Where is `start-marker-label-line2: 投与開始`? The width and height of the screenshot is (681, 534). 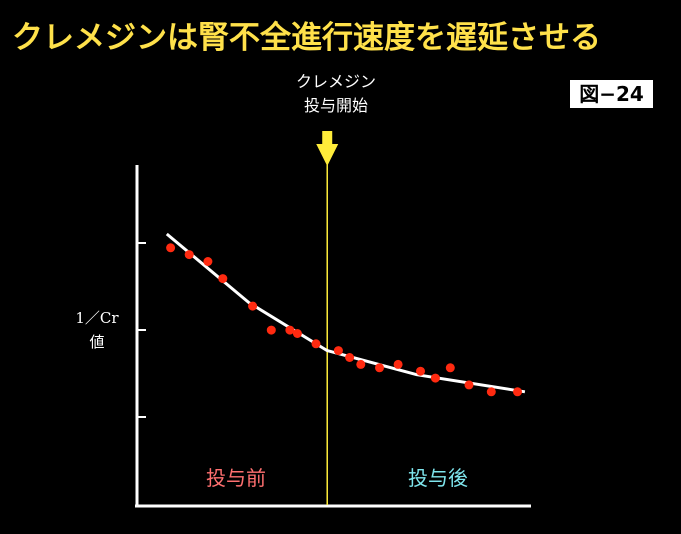
start-marker-label-line2: 投与開始 is located at coordinates (335, 105).